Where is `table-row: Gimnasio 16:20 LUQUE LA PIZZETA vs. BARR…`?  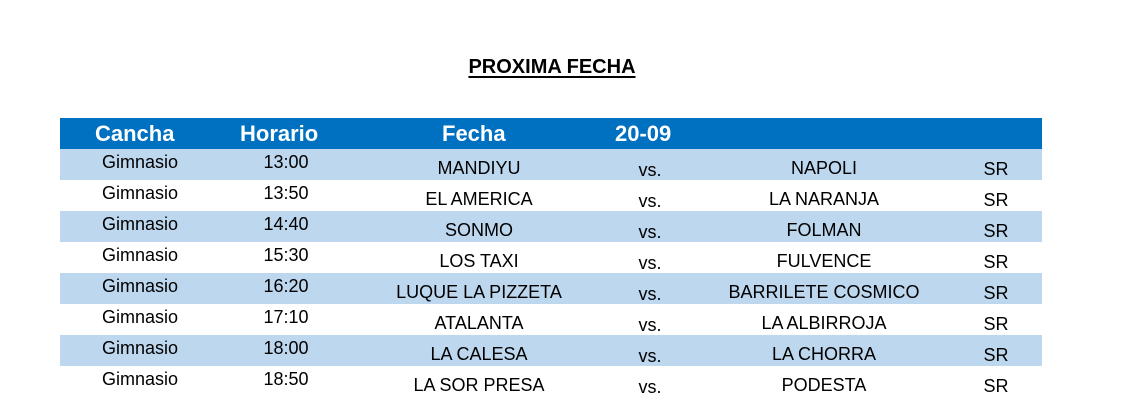 table-row: Gimnasio 16:20 LUQUE LA PIZZETA vs. BARR… is located at coordinates (551, 288).